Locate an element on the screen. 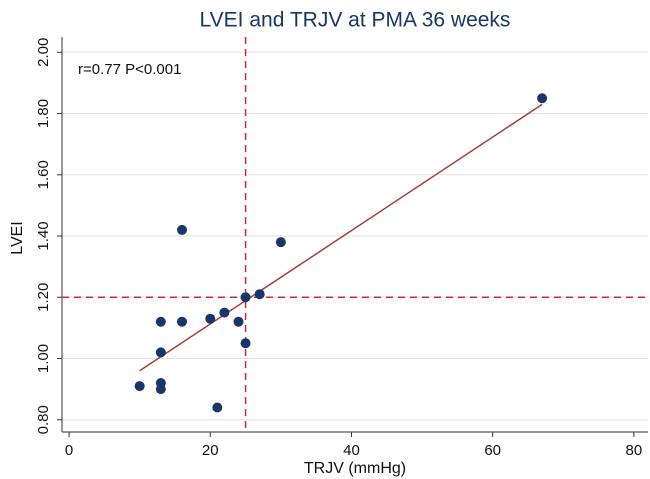  x-tick-label: 0 is located at coordinates (69, 450).